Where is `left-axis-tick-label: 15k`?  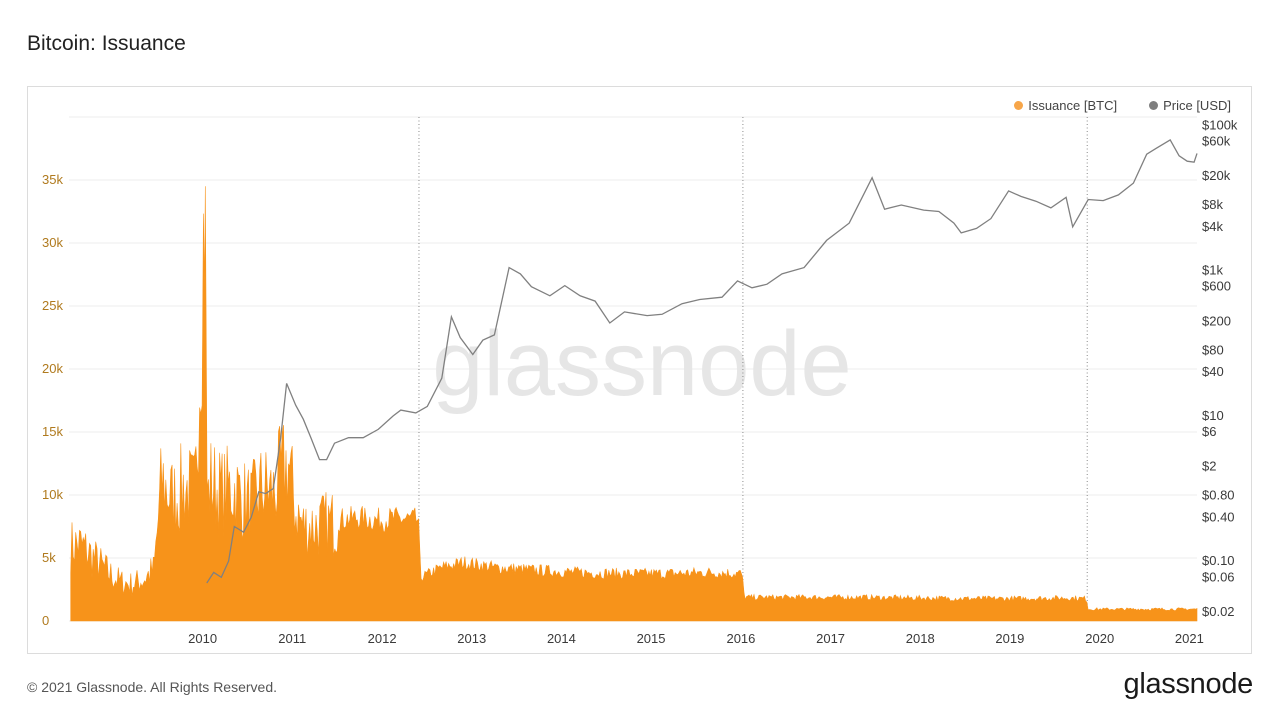 left-axis-tick-label: 15k is located at coordinates (52, 431).